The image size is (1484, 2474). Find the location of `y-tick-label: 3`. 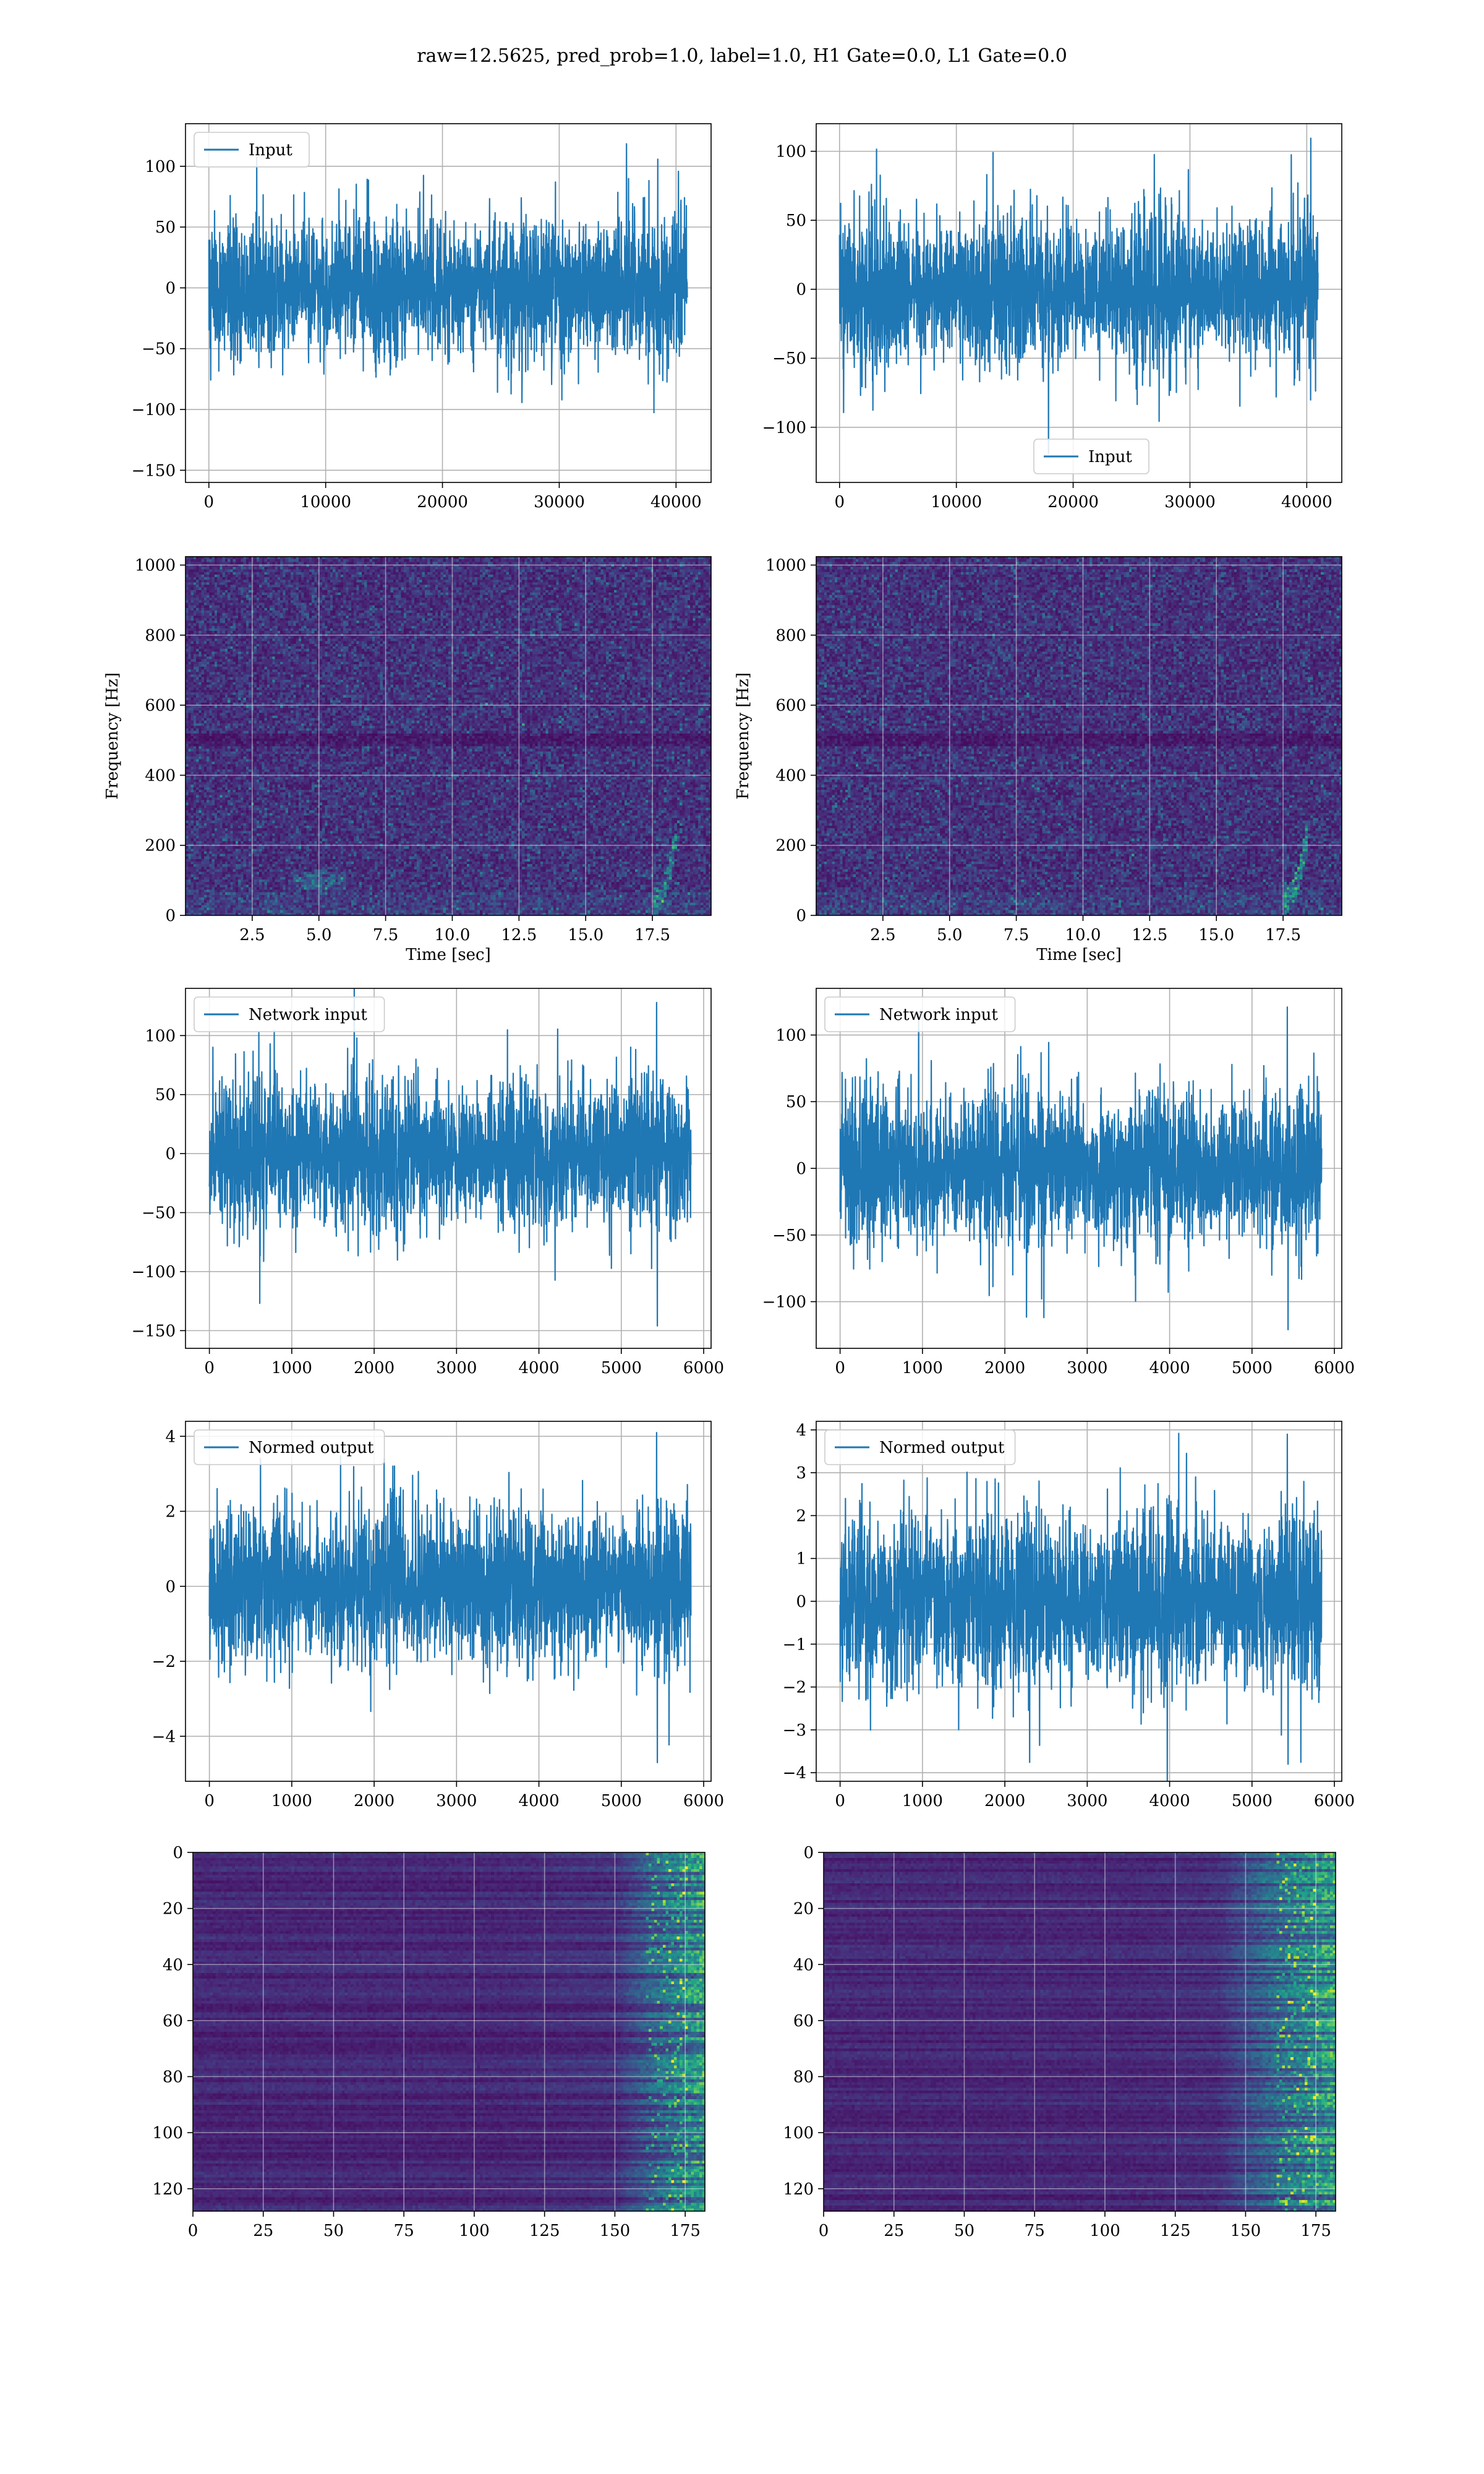

y-tick-label: 3 is located at coordinates (801, 1474).